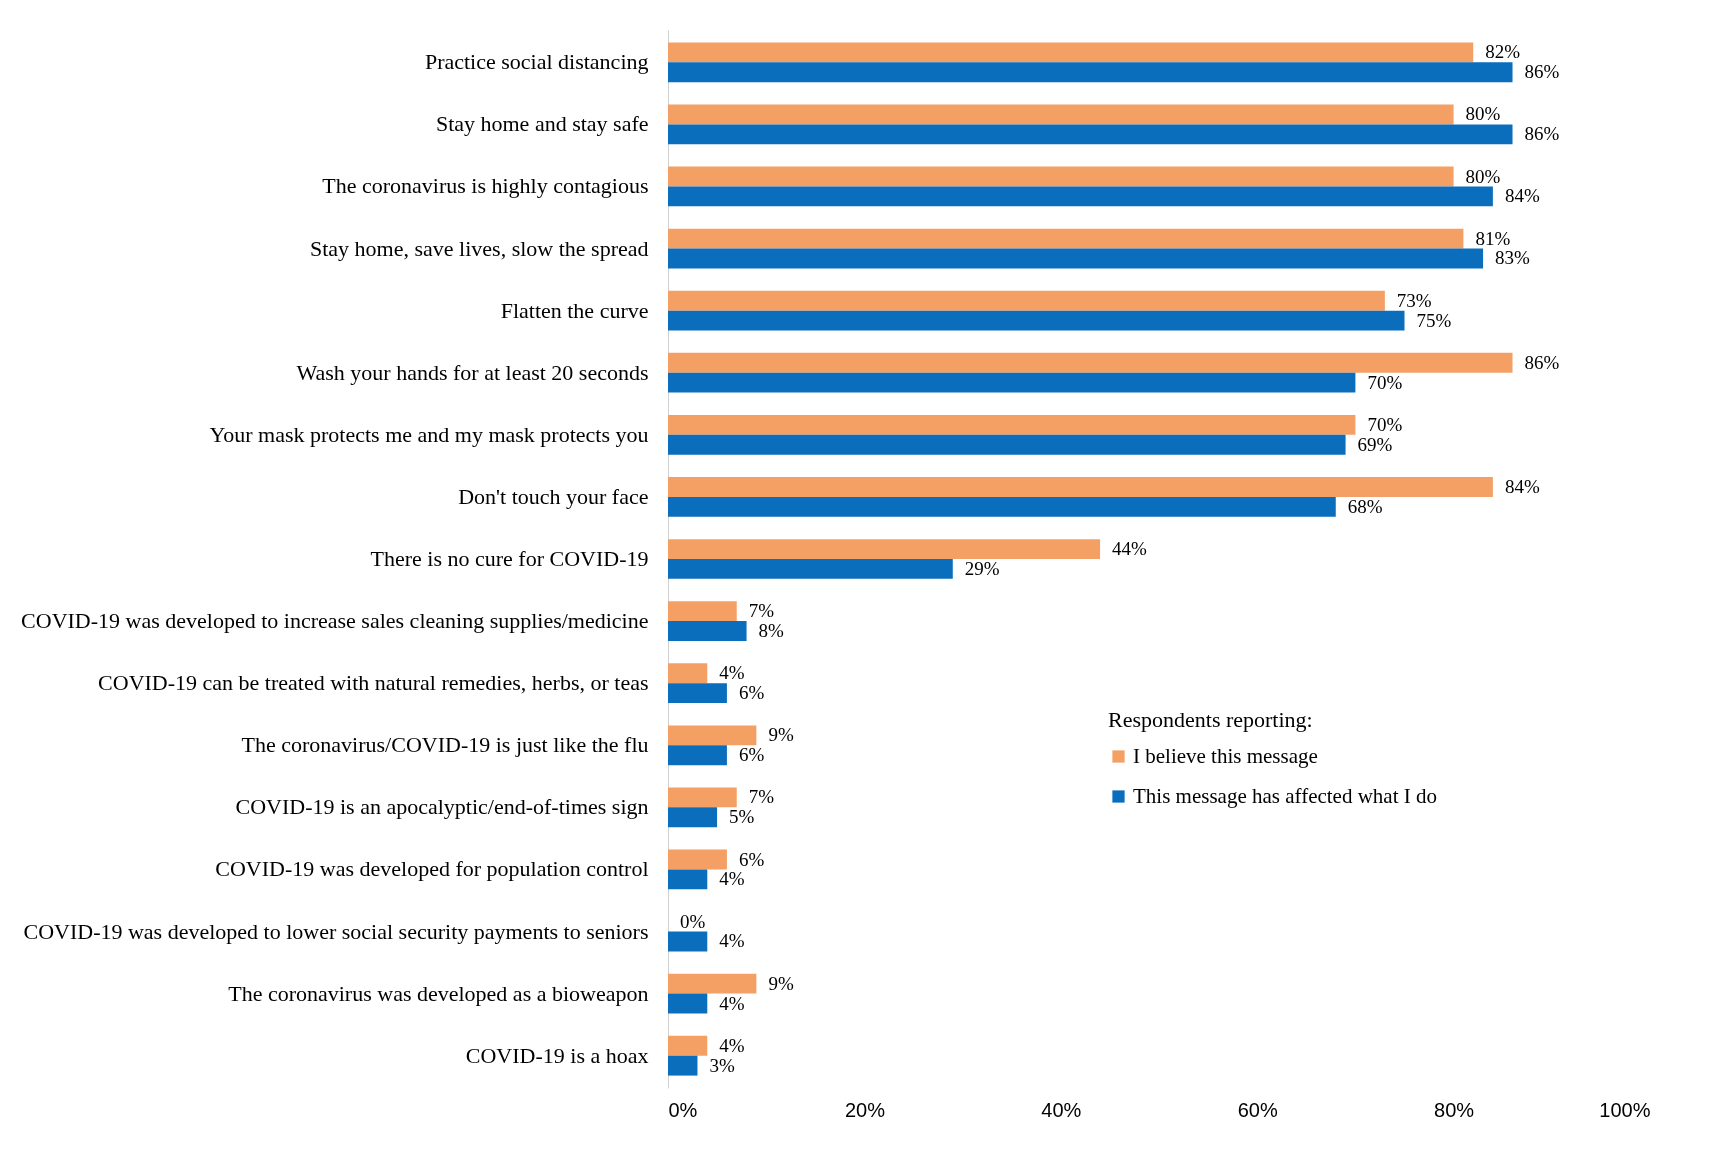 Image resolution: width=1715 pixels, height=1155 pixels. Describe the element at coordinates (1503, 52) in the screenshot. I see `data-label: 82%` at that location.